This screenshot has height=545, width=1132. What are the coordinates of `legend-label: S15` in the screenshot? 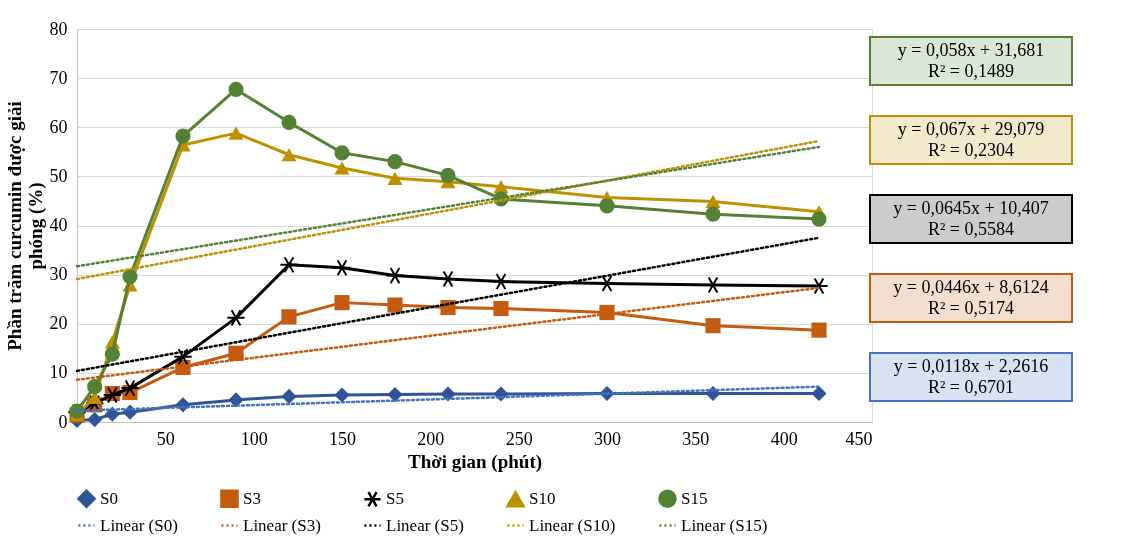 It's located at (694, 498).